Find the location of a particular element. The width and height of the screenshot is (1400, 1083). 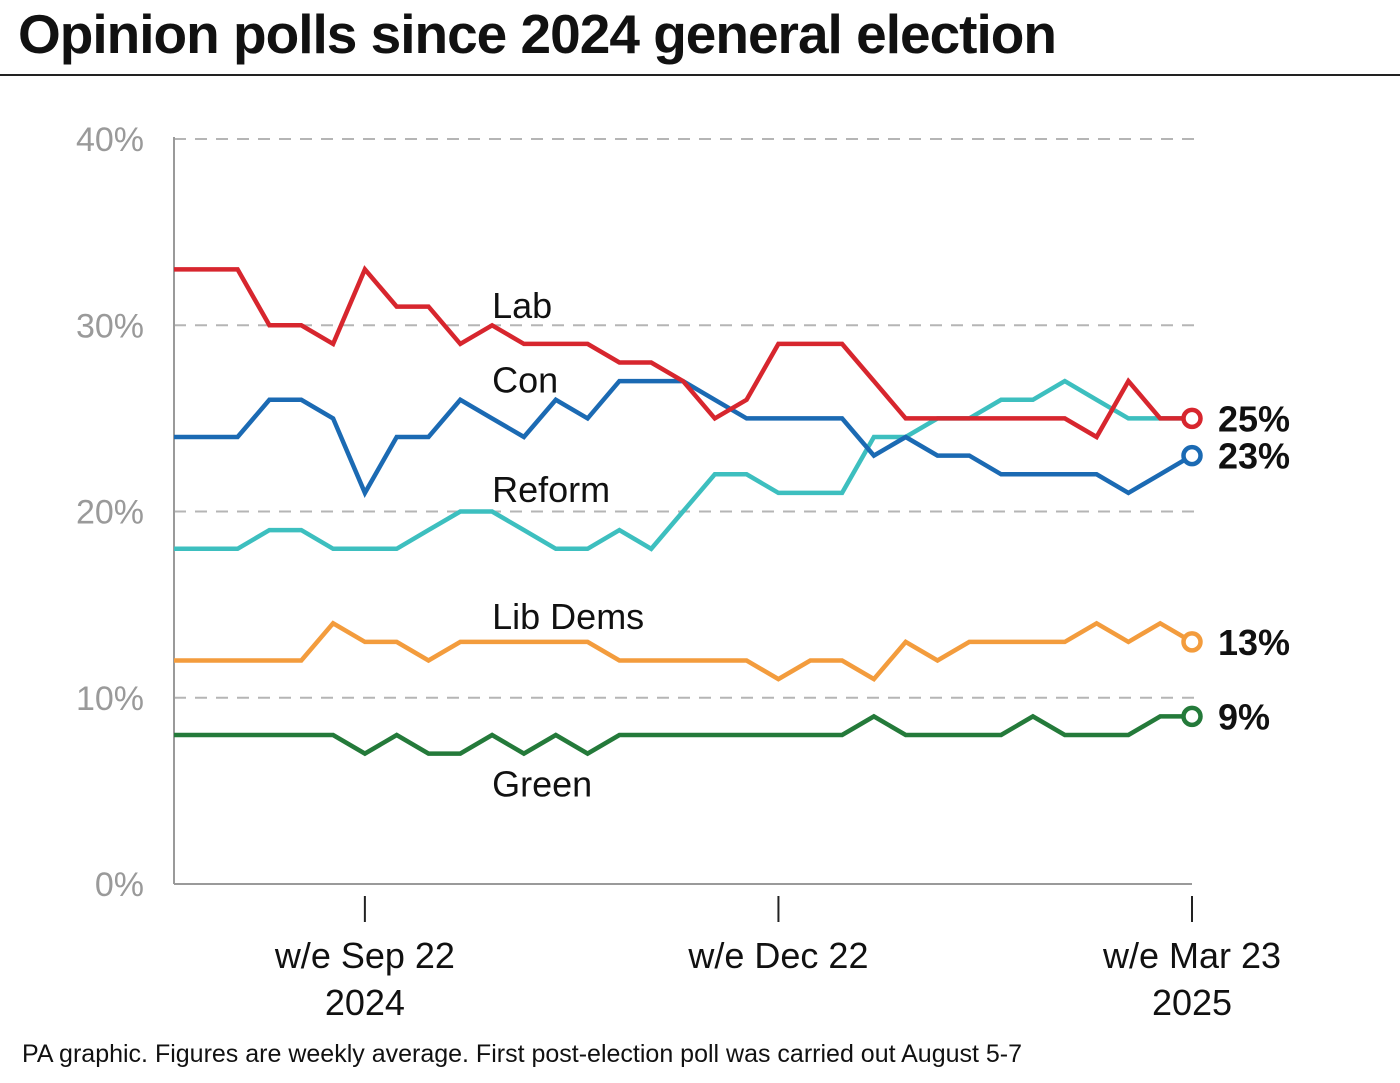

y-tick-label-20: 20% is located at coordinates (110, 513).